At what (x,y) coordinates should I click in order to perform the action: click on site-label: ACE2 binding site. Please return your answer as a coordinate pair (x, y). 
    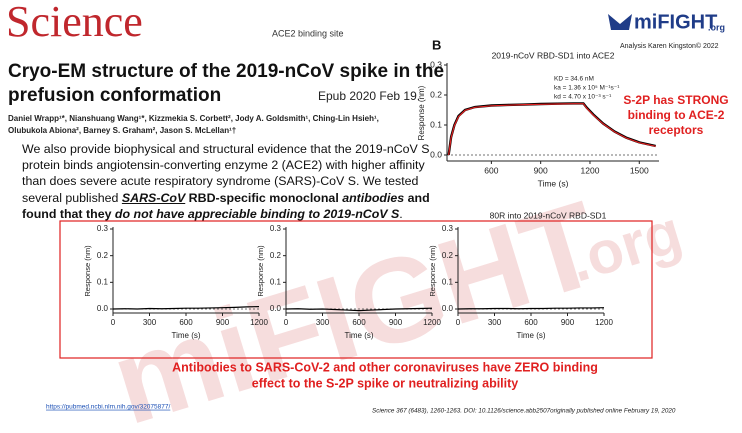
    Looking at the image, I should click on (308, 33).